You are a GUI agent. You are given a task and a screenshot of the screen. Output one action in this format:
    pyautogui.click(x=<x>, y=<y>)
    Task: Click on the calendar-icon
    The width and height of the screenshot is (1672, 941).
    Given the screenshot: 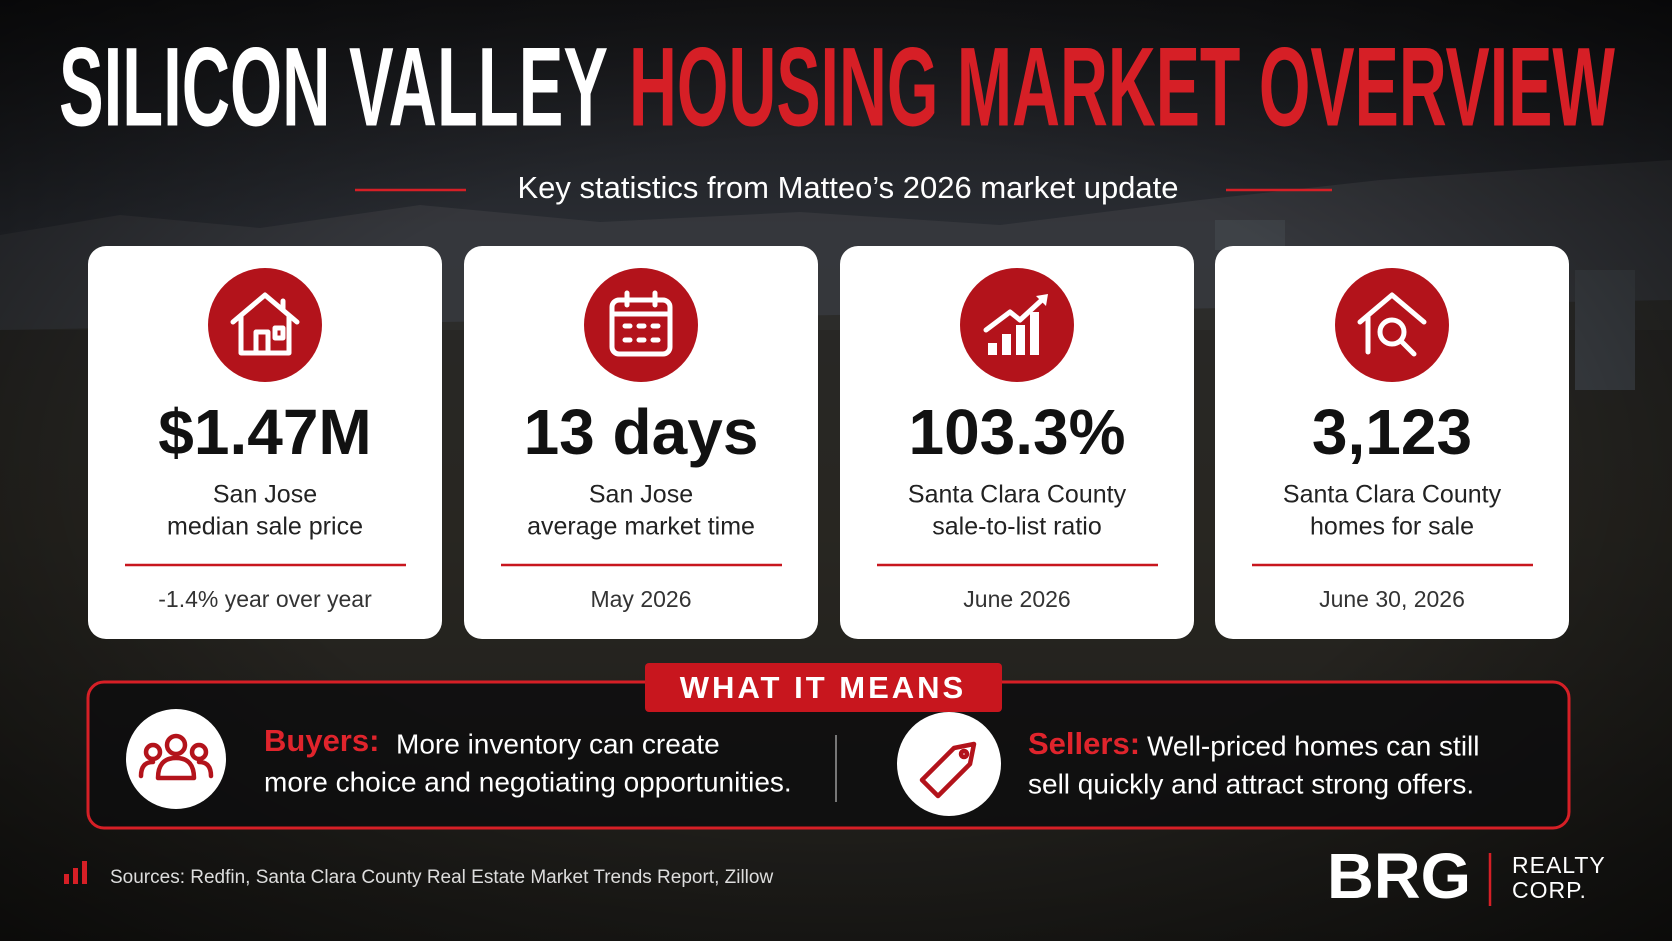 What is the action you would take?
    pyautogui.click(x=641, y=323)
    